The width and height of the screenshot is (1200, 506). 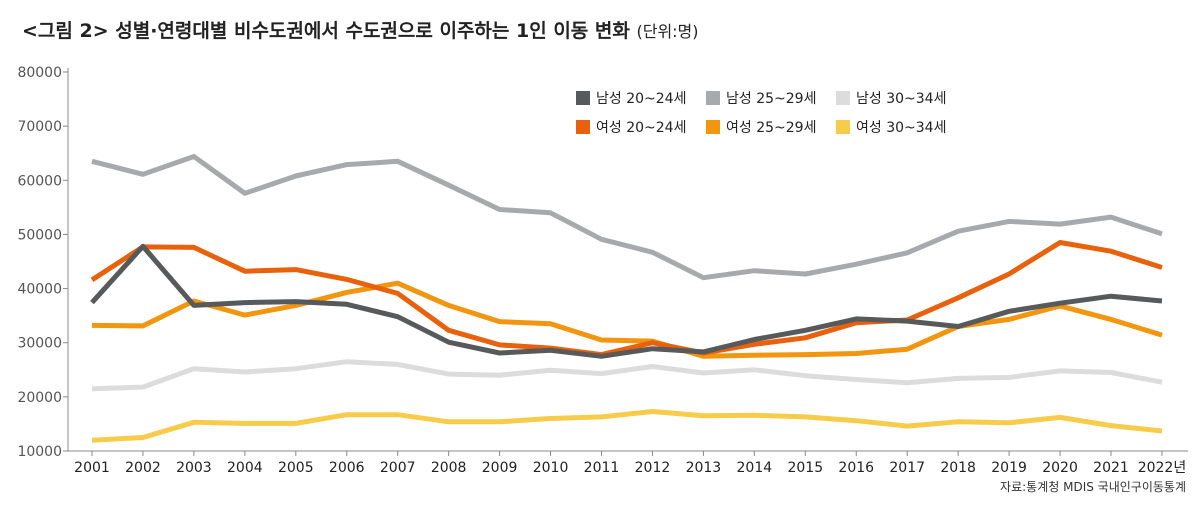 I want to click on y-tick-label: 20000, so click(x=39, y=398).